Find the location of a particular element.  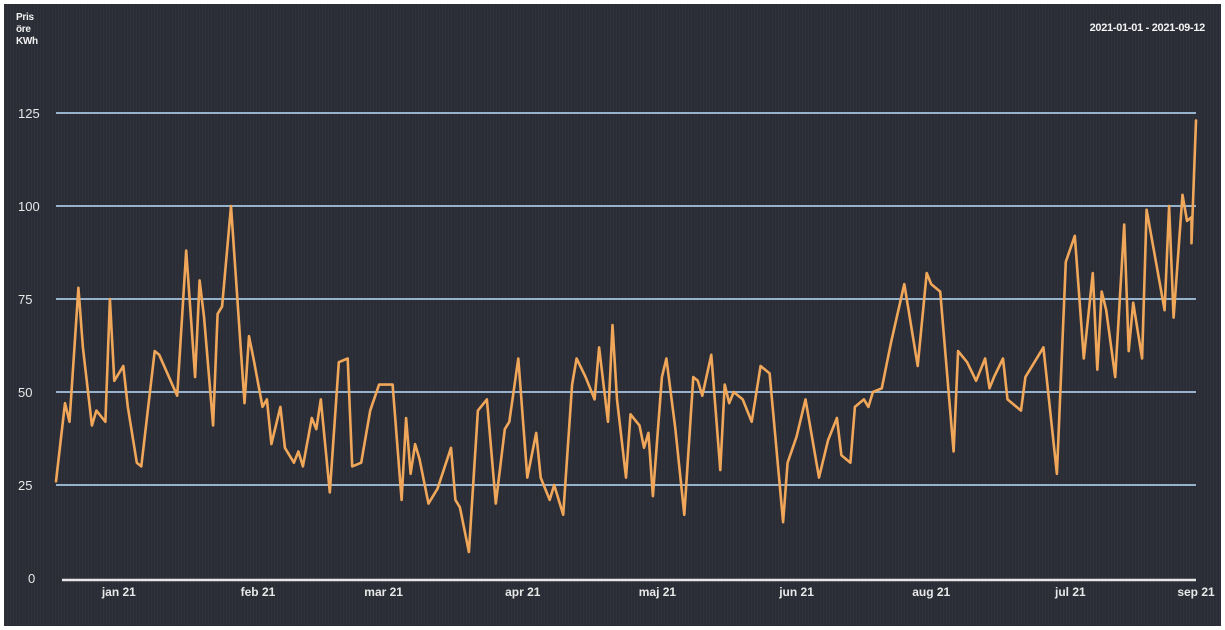

date-range-label: 2021-01-01 - 2021-09-12 is located at coordinates (1147, 28).